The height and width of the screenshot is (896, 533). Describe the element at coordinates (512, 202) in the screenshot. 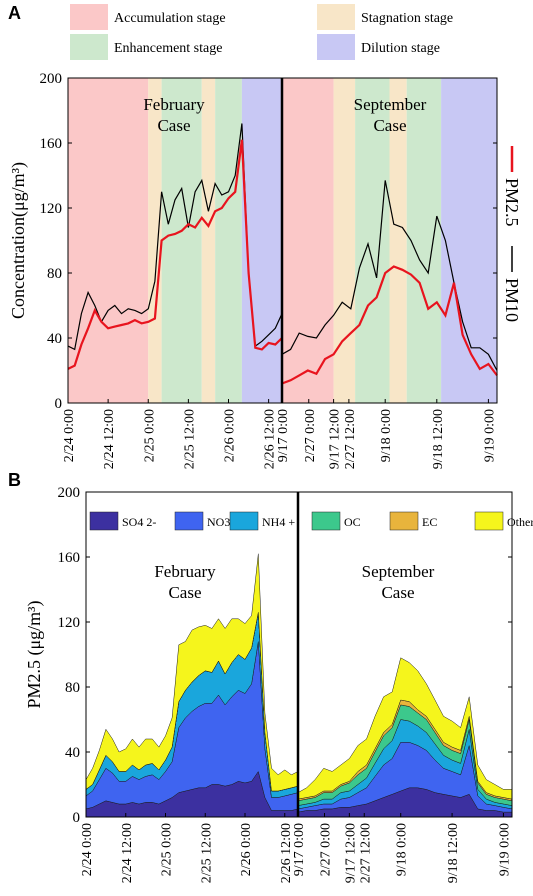

I see `pm25-legend-label: PM2.5` at that location.